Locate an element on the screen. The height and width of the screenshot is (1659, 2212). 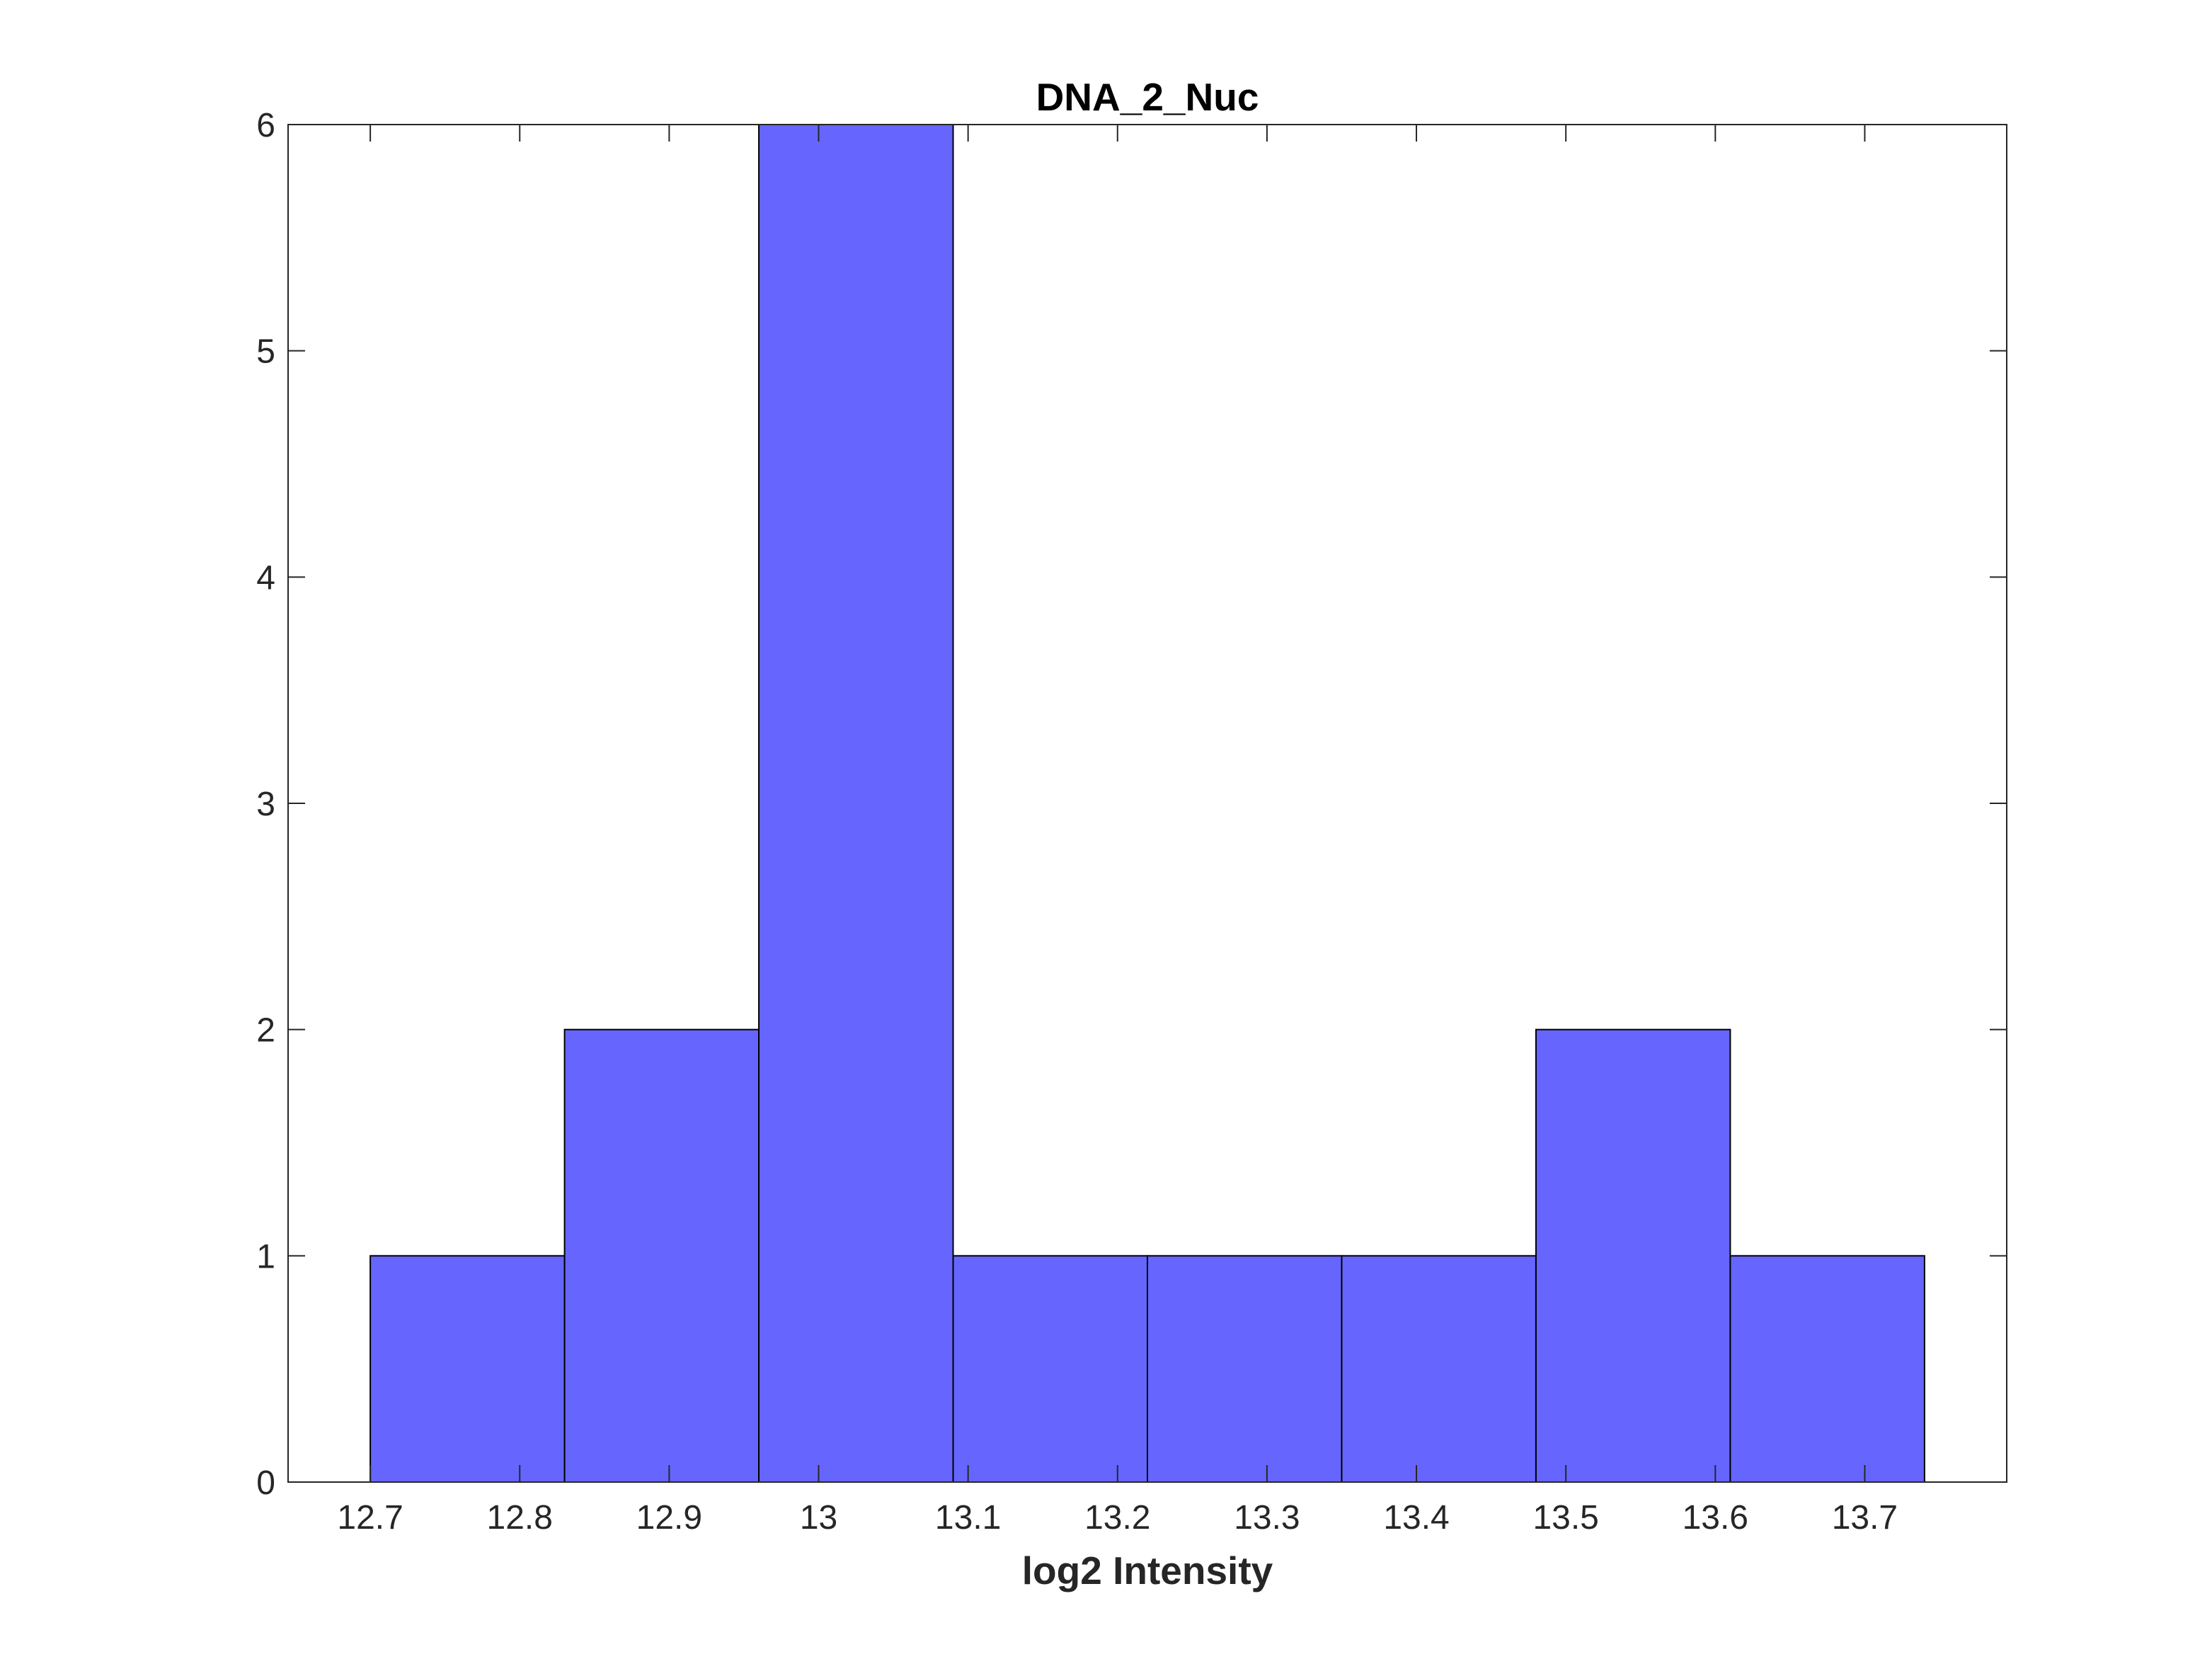
y-tick-label: 5 is located at coordinates (265, 352).